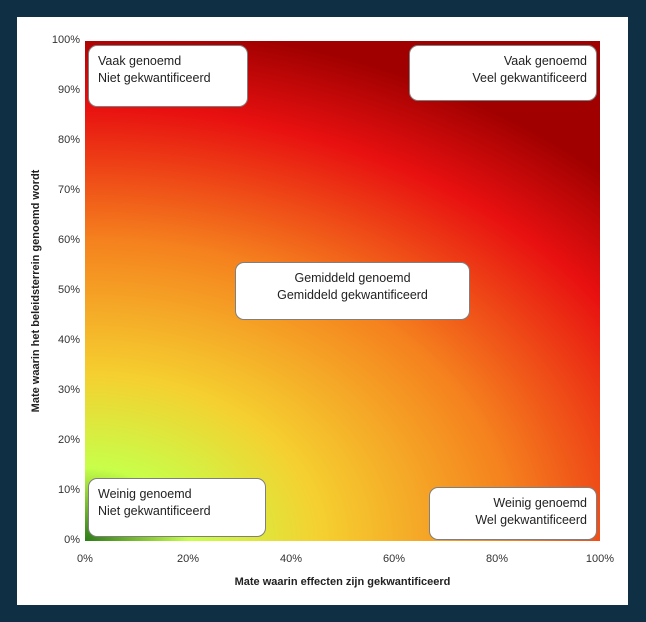 This screenshot has height=622, width=646. What do you see at coordinates (68, 140) in the screenshot?
I see `y-tick-label: 80%` at bounding box center [68, 140].